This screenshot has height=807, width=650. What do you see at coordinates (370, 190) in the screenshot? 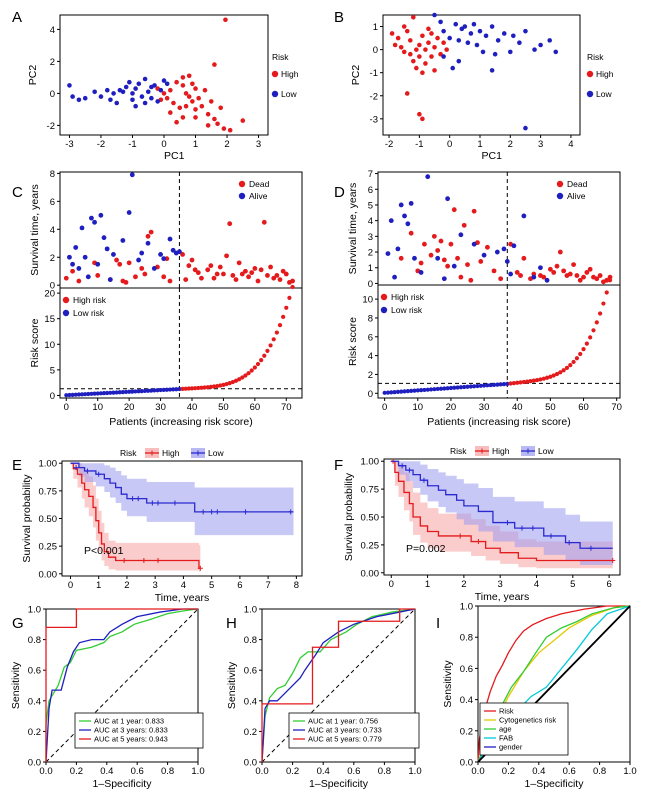
I see `surv-D-top-ytick-label: 6` at bounding box center [370, 190].